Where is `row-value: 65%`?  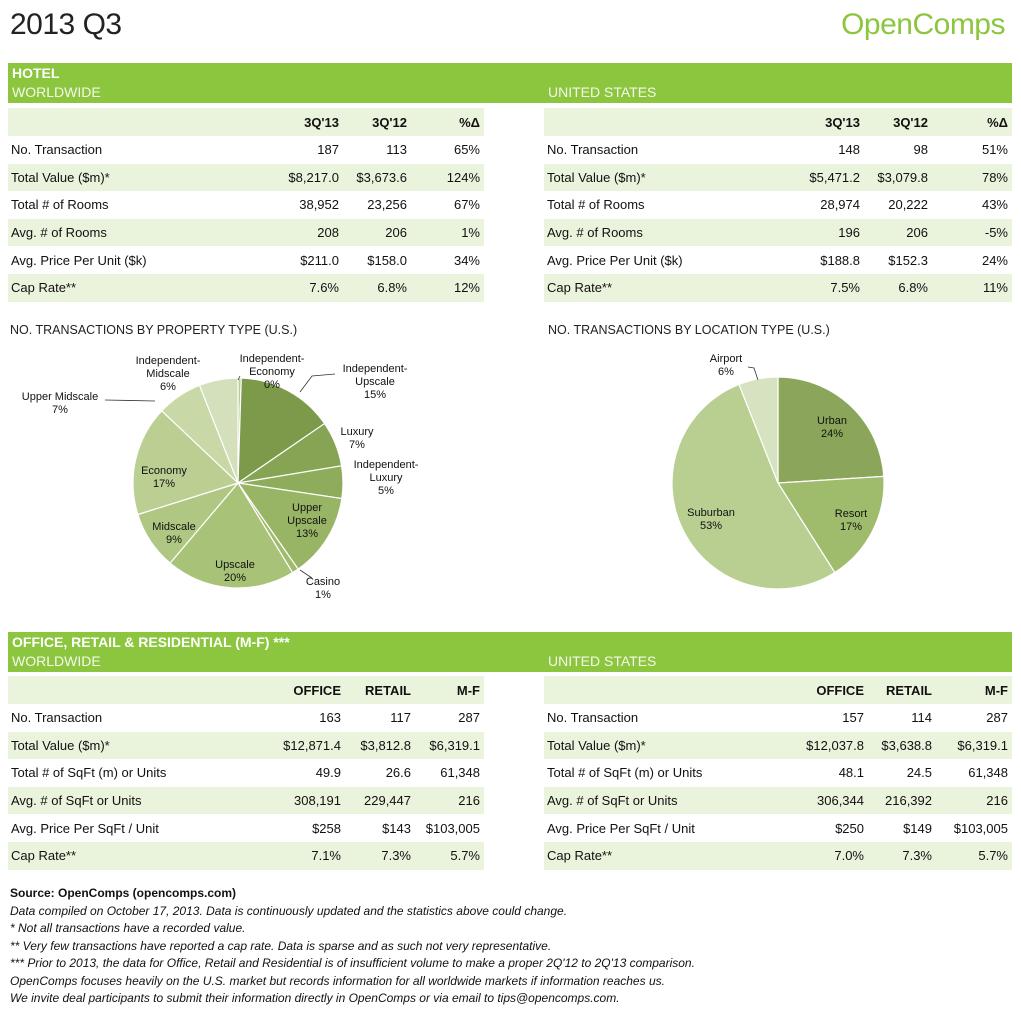
row-value: 65% is located at coordinates (466, 150).